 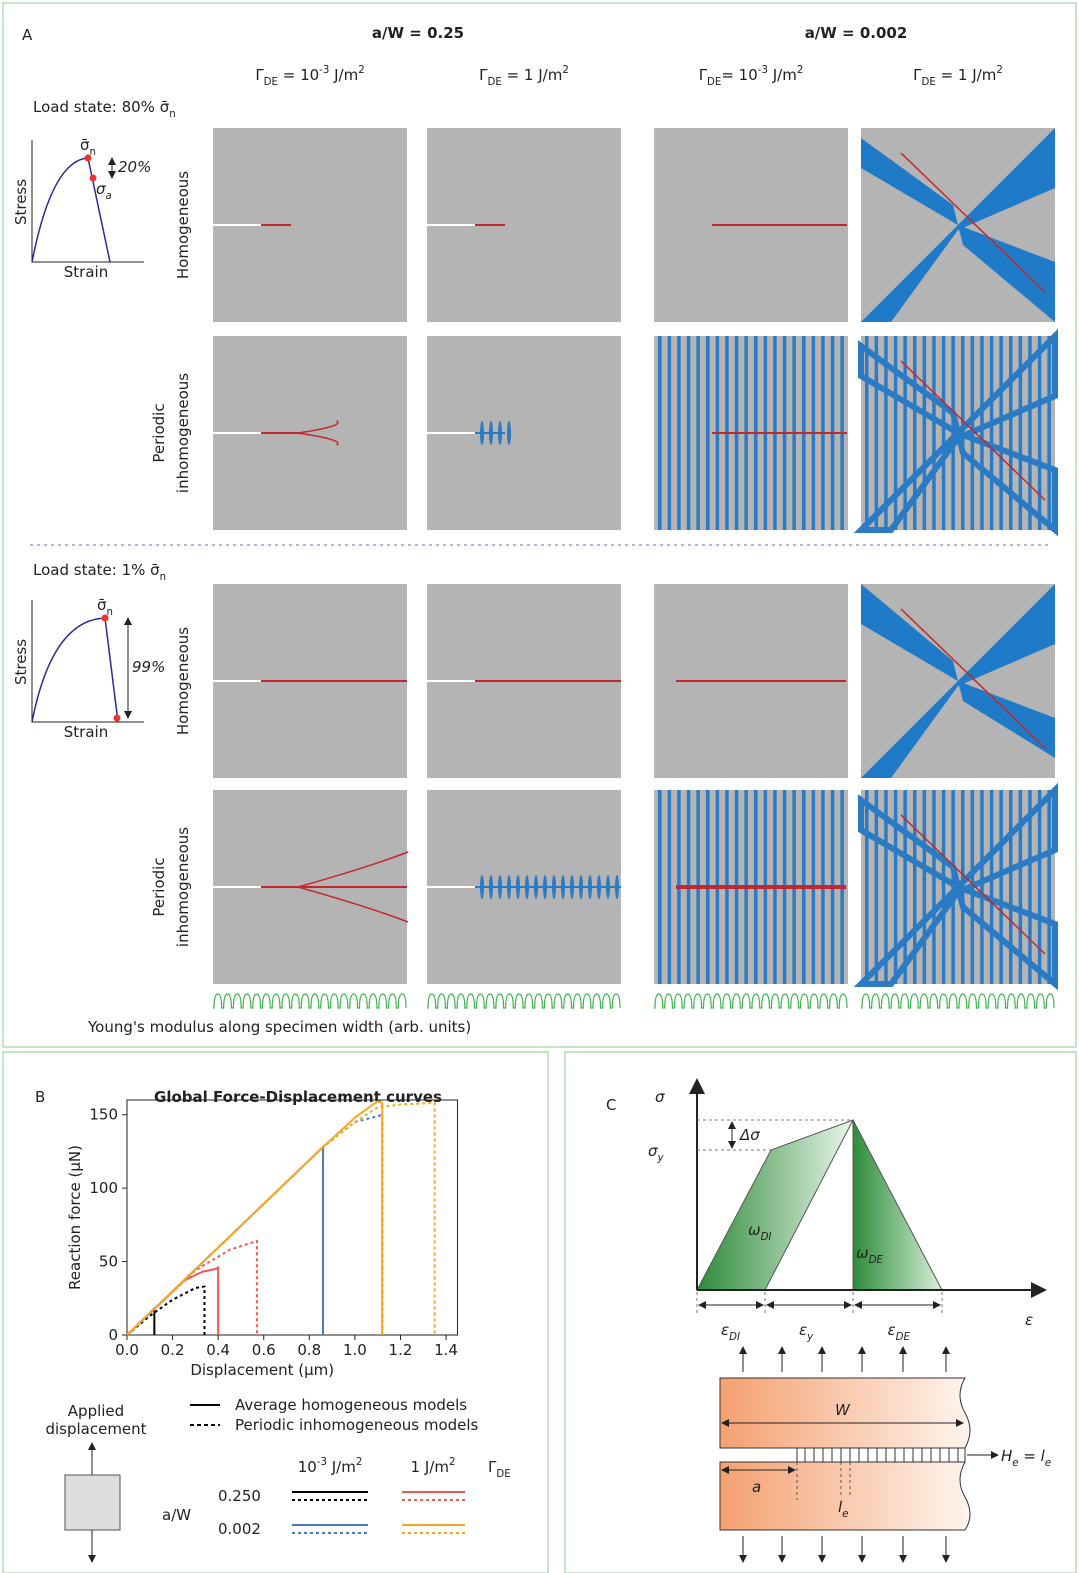 I want to click on text-part: Load state: 80%, so click(x=96, y=107).